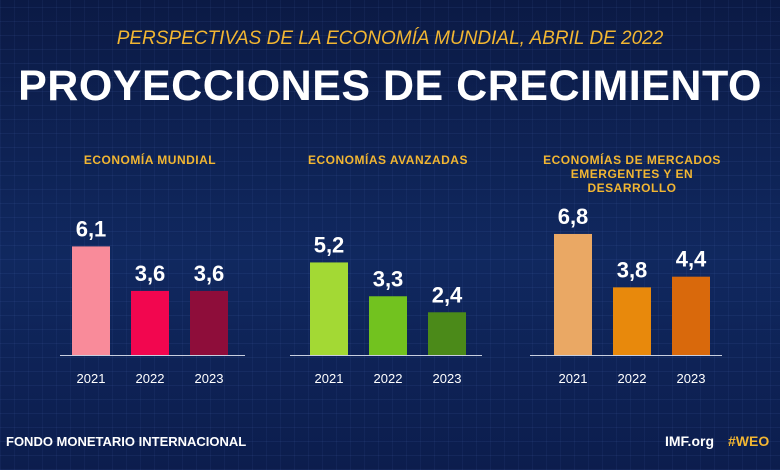 The width and height of the screenshot is (780, 470). I want to click on value-label: 6,1, so click(91, 228).